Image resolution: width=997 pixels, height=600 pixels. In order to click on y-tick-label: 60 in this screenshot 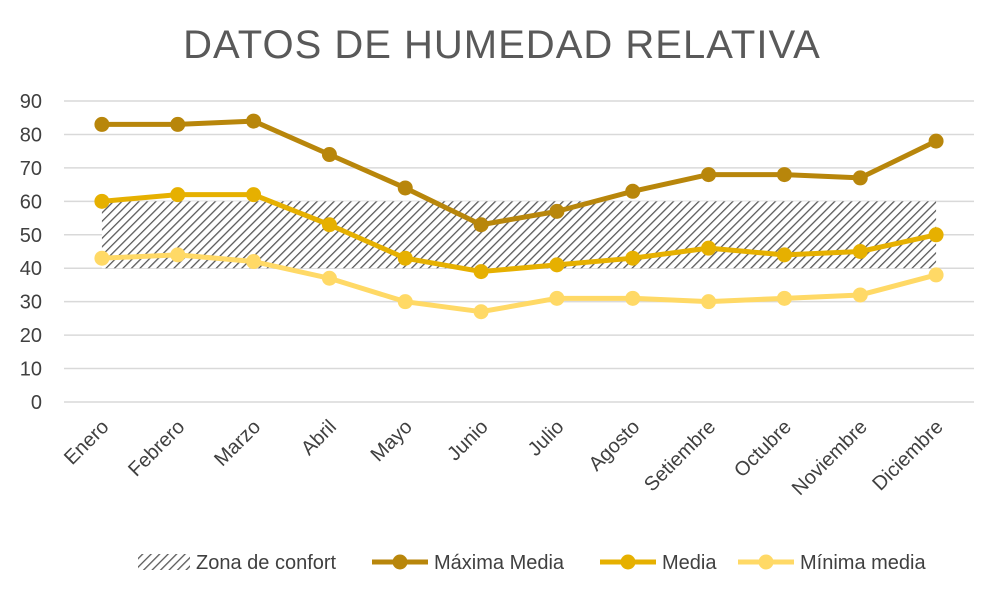, I will do `click(31, 202)`.